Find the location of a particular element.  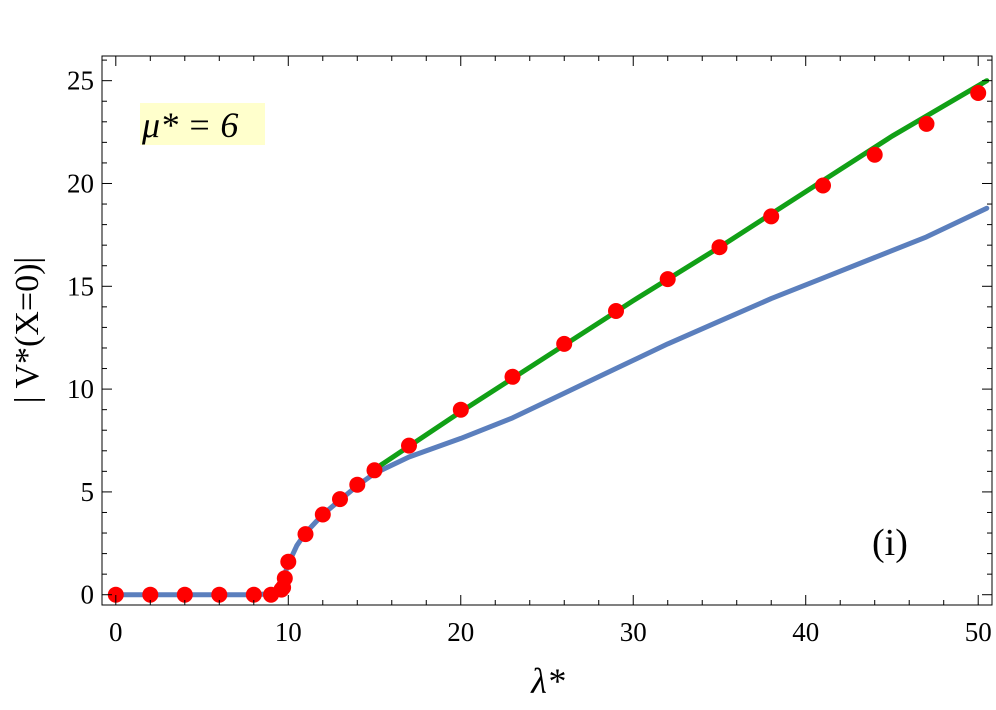

y-axis-label: | V*(X=0)| is located at coordinates (27, 330).